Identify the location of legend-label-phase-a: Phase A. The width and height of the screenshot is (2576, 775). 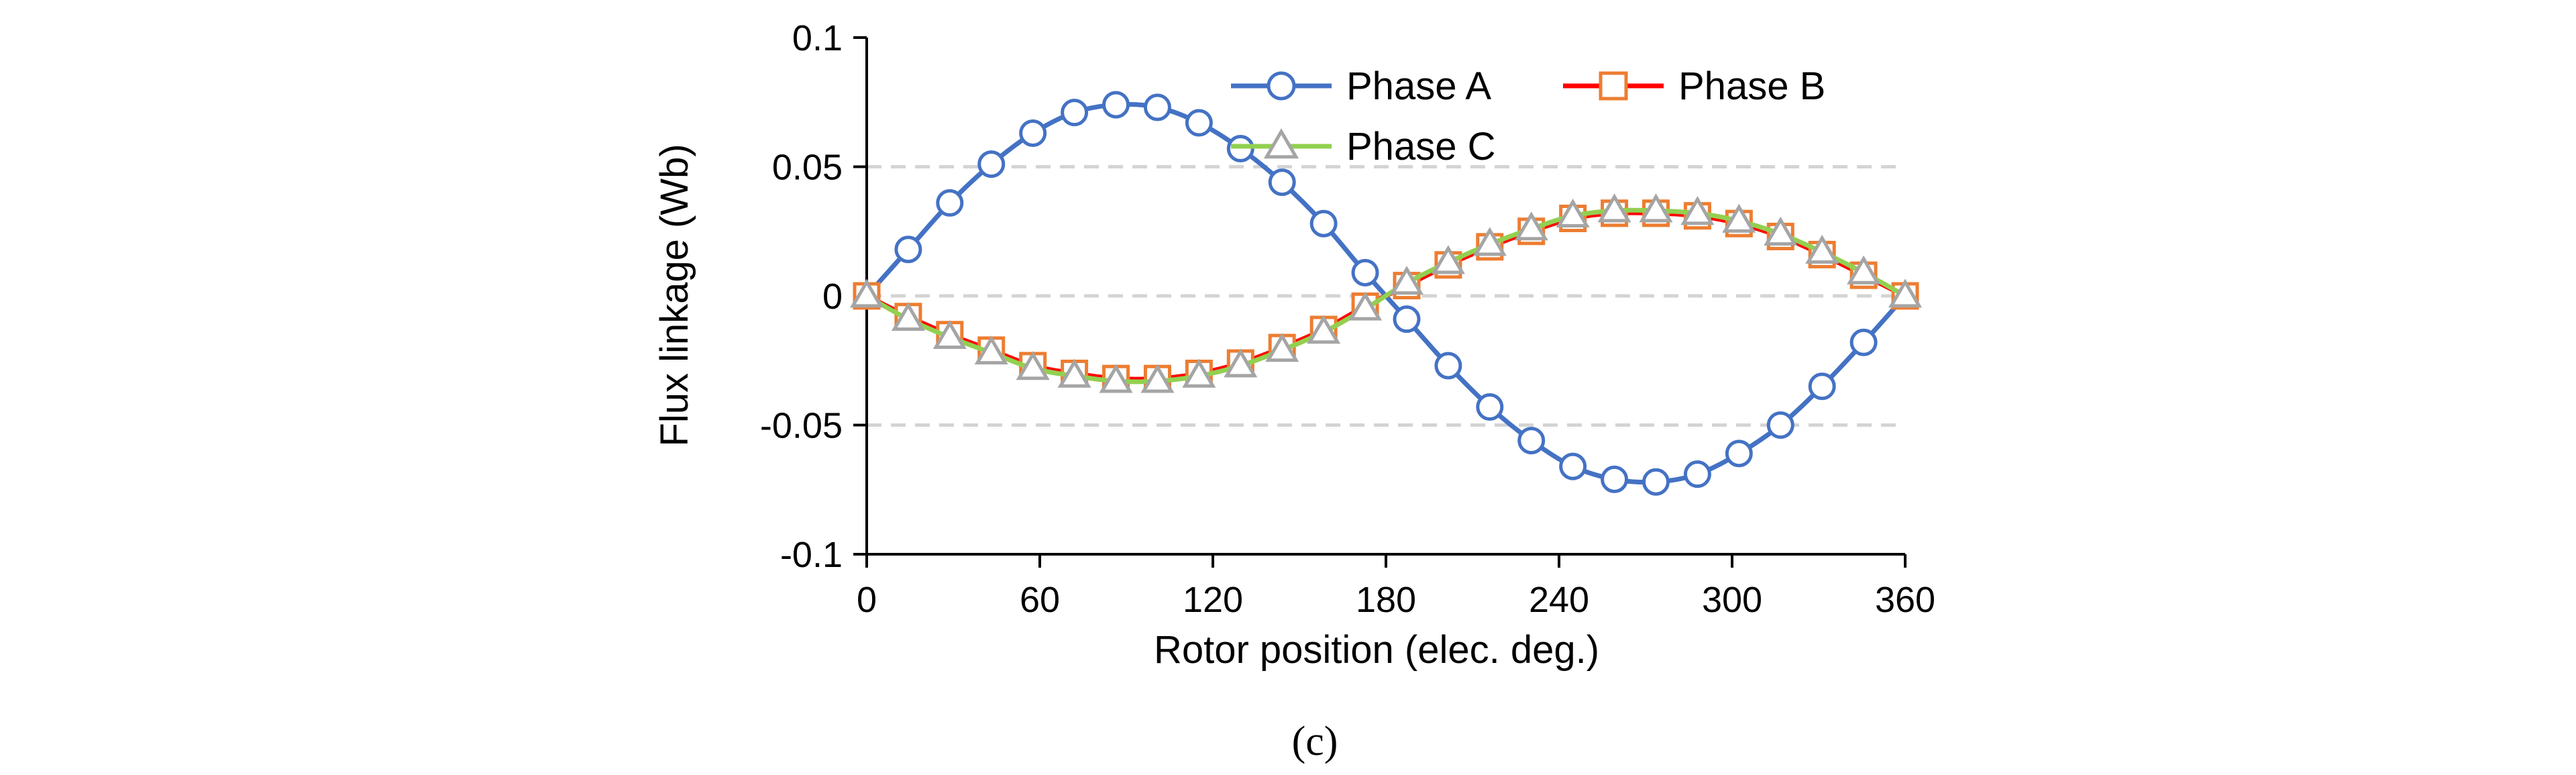
(1418, 86).